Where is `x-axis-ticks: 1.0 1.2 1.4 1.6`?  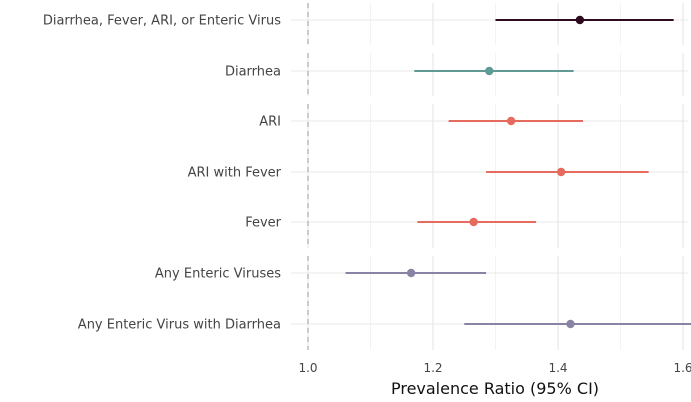
x-axis-ticks: 1.0 1.2 1.4 1.6 is located at coordinates (494, 368).